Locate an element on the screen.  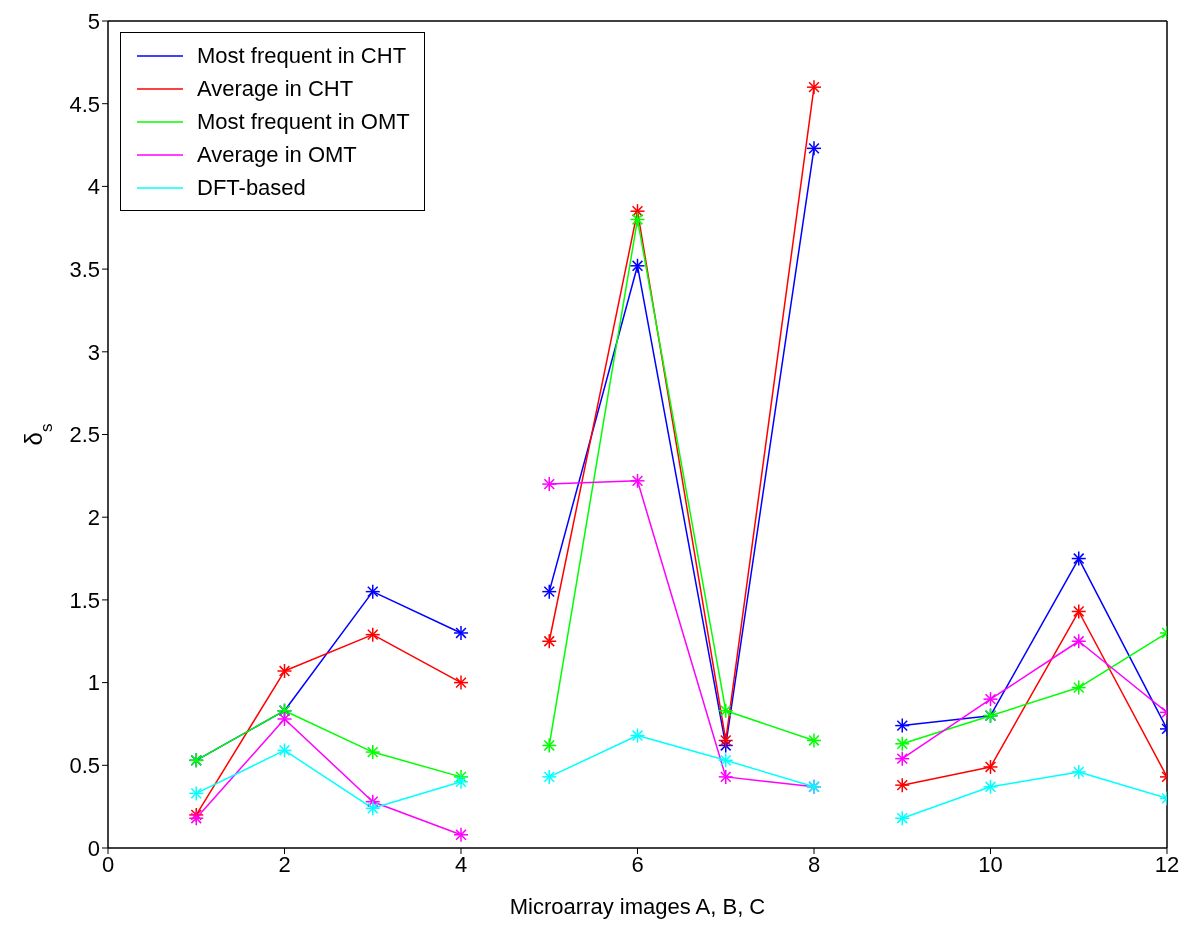
y-tick-label: 2 is located at coordinates (93, 518).